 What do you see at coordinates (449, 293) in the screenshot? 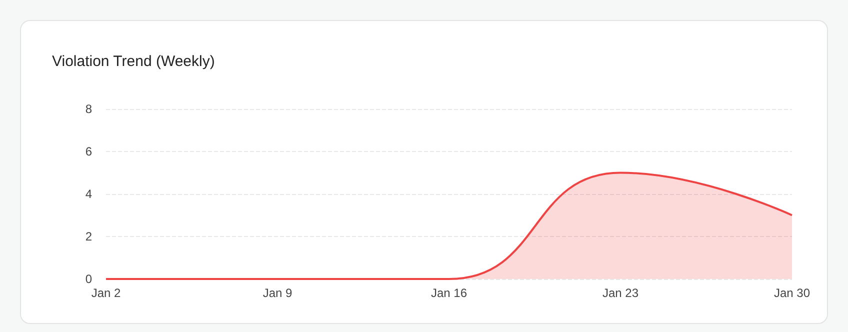
I see `x-tick-label: Jan 16` at bounding box center [449, 293].